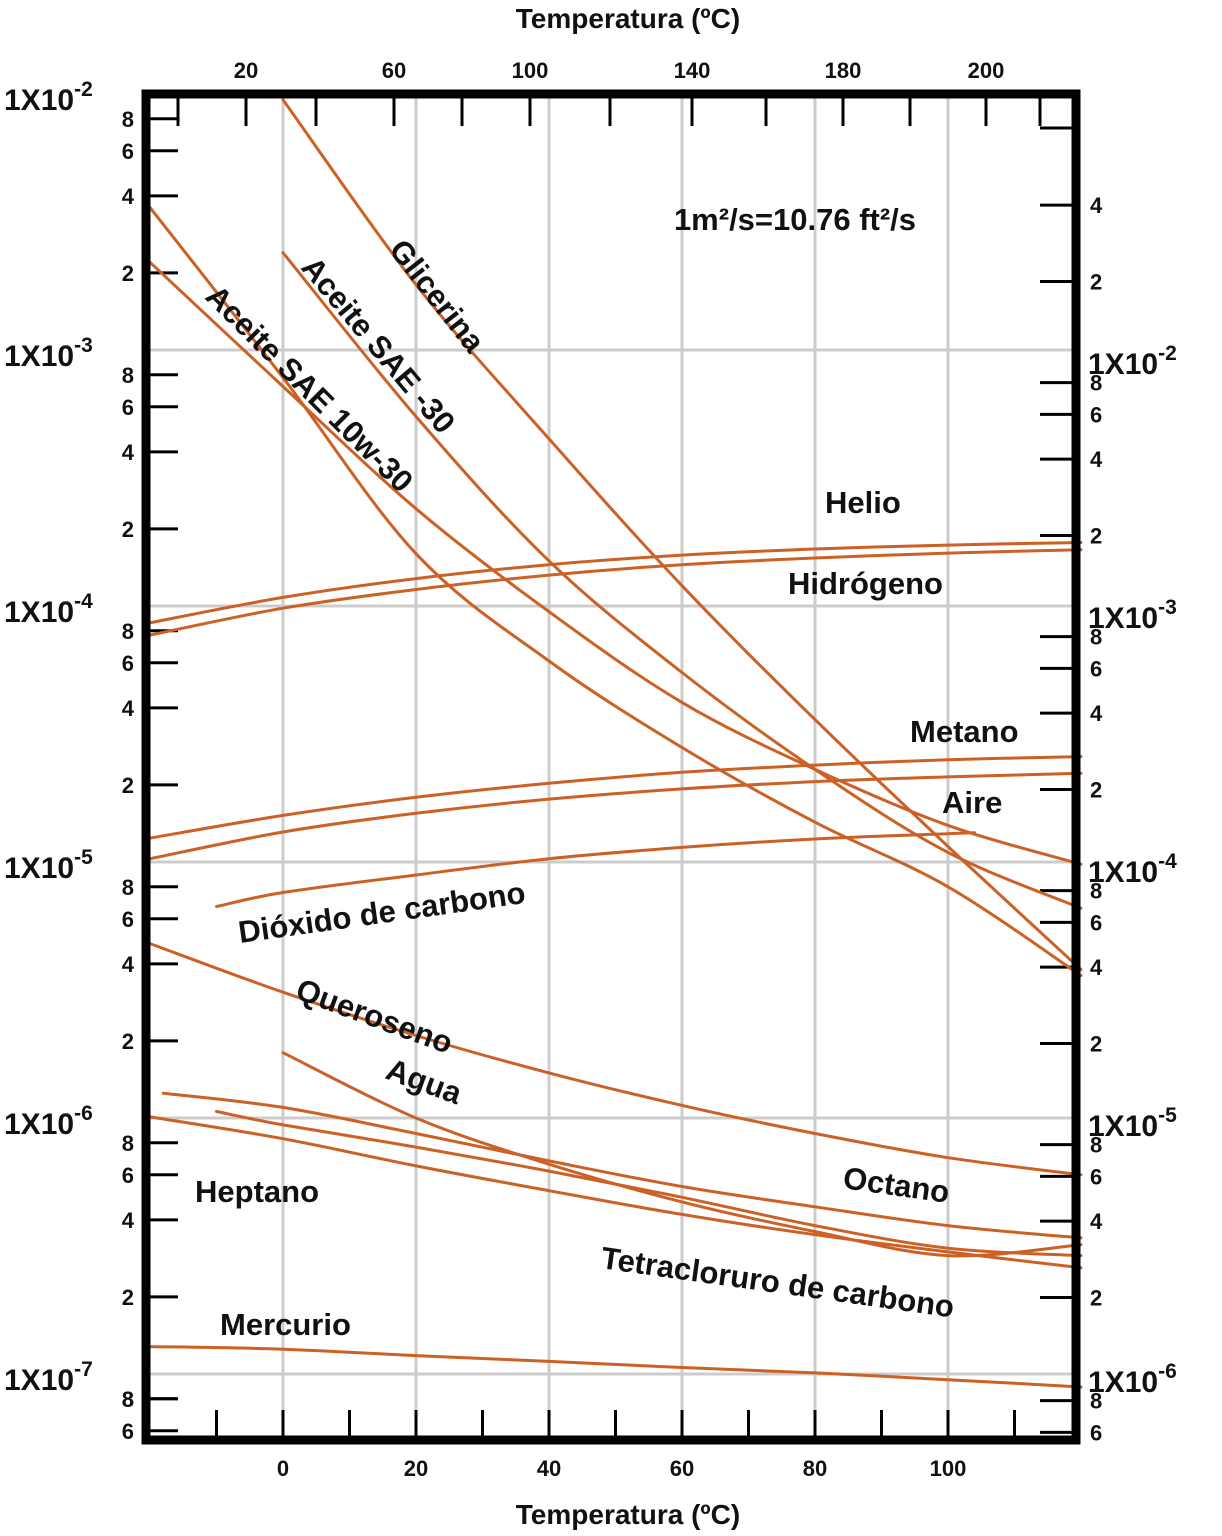 The height and width of the screenshot is (1536, 1222). What do you see at coordinates (1132, 1379) in the screenshot?
I see `y-right-decade-label: 1X10-6` at bounding box center [1132, 1379].